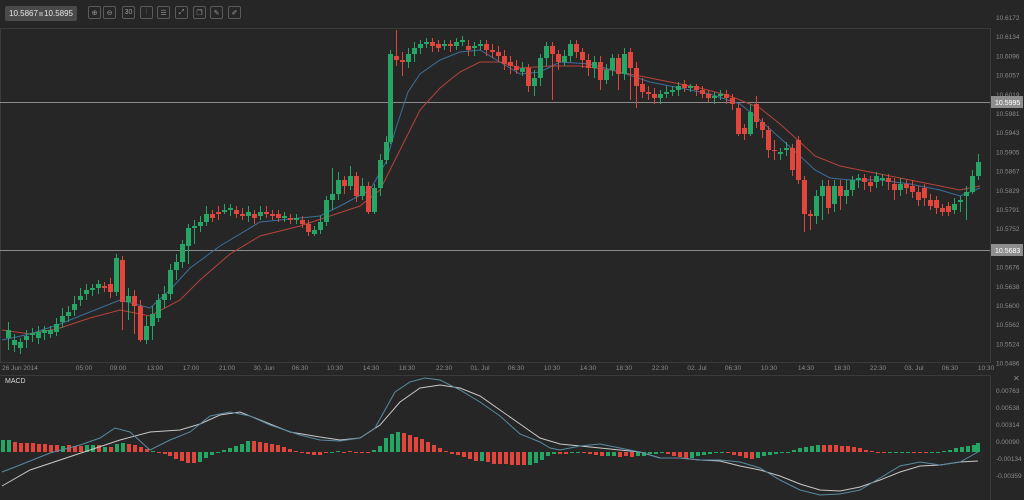 The width and height of the screenshot is (1024, 500). I want to click on copy-button: ❐, so click(199, 12).